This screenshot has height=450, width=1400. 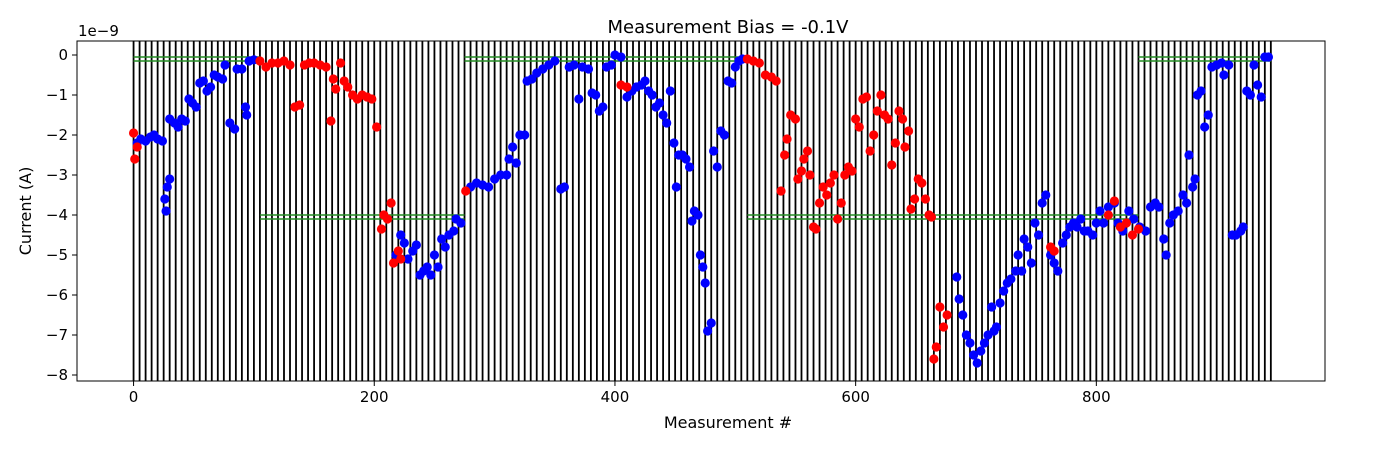 What do you see at coordinates (57, 255) in the screenshot?
I see `y-tick-label: −5` at bounding box center [57, 255].